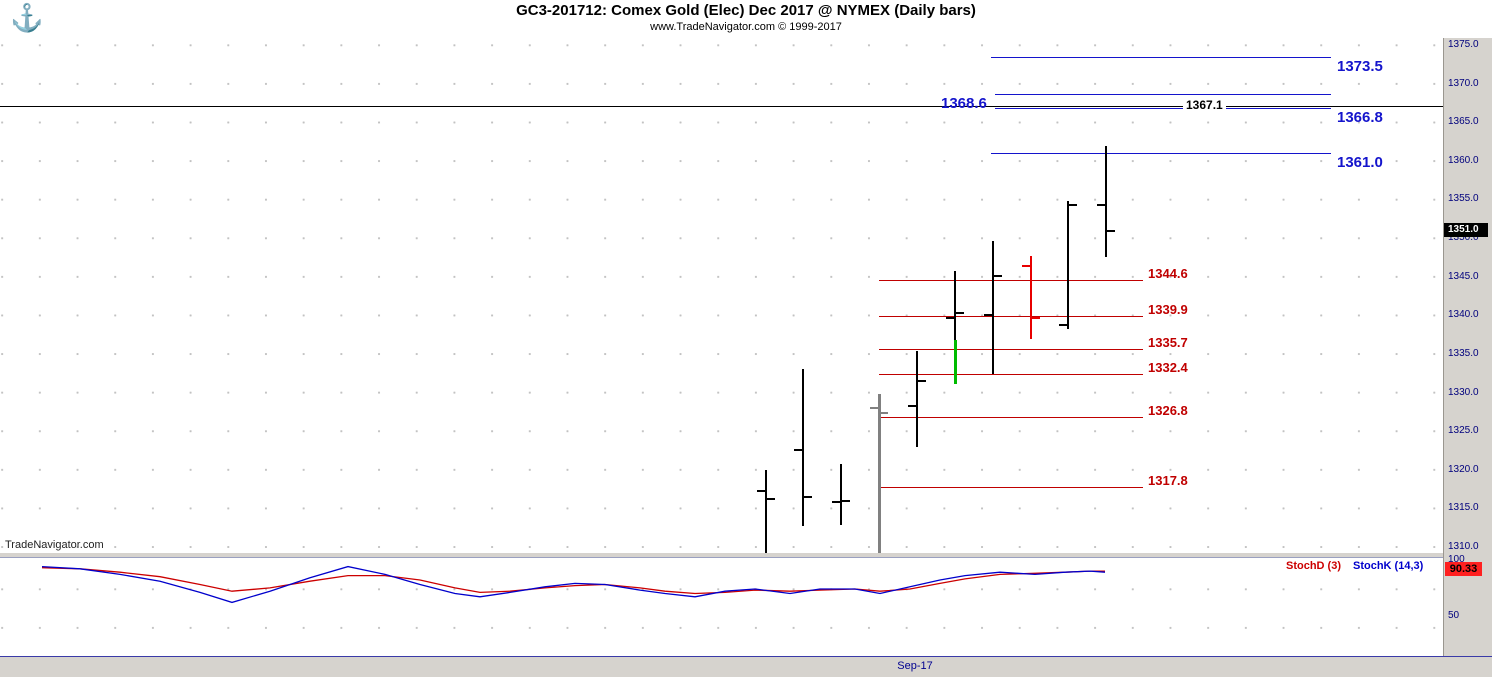 The height and width of the screenshot is (677, 1492). Describe the element at coordinates (1011, 374) in the screenshot. I see `level-line-1332.4` at that location.